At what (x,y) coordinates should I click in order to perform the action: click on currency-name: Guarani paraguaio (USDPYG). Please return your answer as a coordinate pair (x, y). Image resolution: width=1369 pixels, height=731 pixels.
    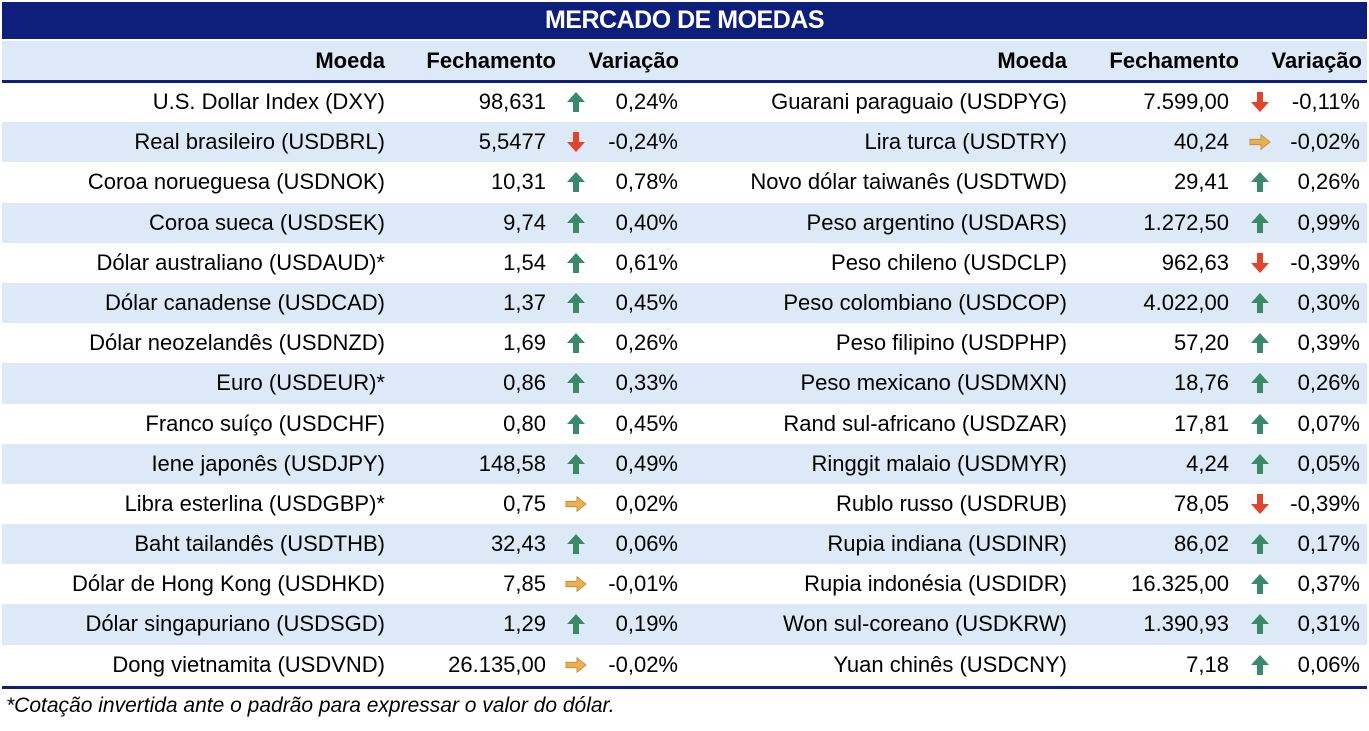
    Looking at the image, I should click on (919, 101).